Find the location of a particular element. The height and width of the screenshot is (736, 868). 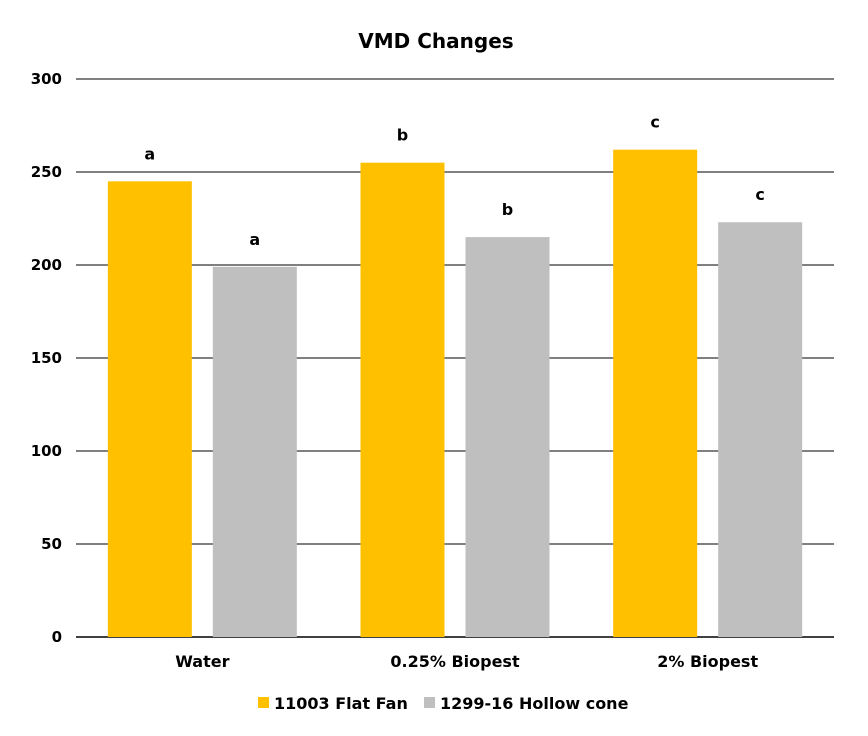

x-axis-categories: Water 0.25% Biopest 2% Biopest is located at coordinates (466, 661).